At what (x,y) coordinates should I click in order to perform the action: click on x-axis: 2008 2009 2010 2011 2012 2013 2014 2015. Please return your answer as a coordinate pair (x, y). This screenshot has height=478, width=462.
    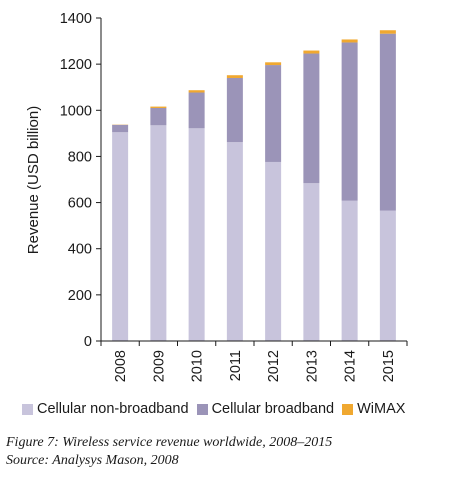
    Looking at the image, I should click on (254, 361).